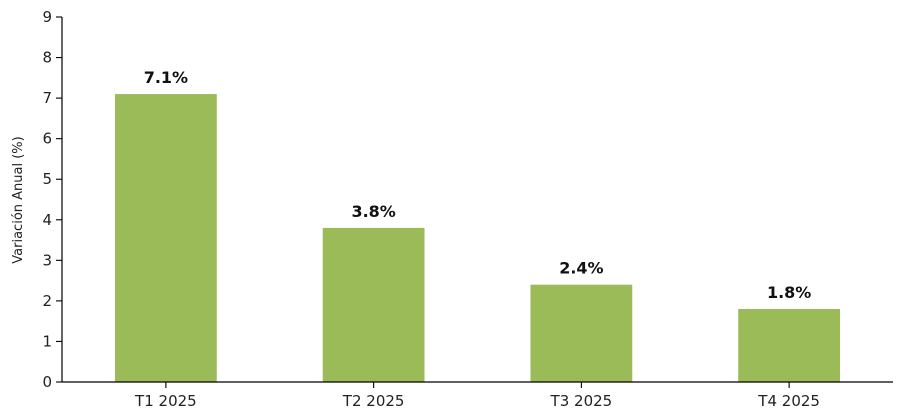 The image size is (901, 413). Describe the element at coordinates (47, 98) in the screenshot. I see `y-tick-label: 7` at that location.